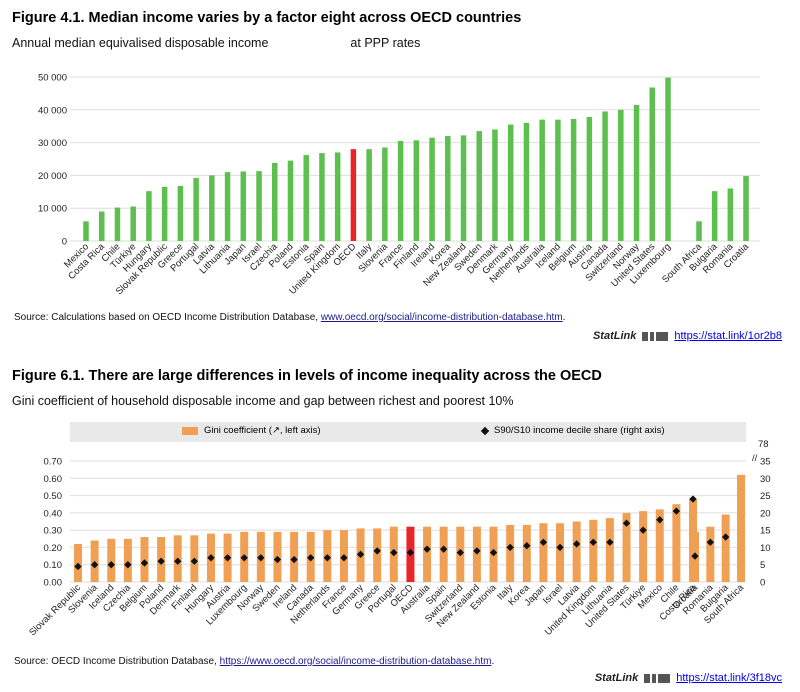 This screenshot has height=692, width=800. I want to click on ratio-point-latvia, so click(576, 544).